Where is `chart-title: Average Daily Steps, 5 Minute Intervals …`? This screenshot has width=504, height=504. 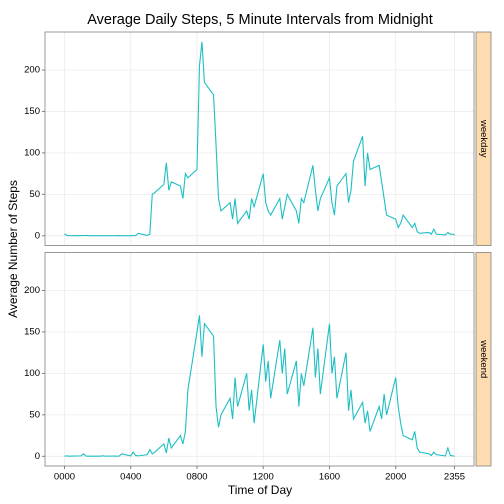 chart-title: Average Daily Steps, 5 Minute Intervals … is located at coordinates (259, 20).